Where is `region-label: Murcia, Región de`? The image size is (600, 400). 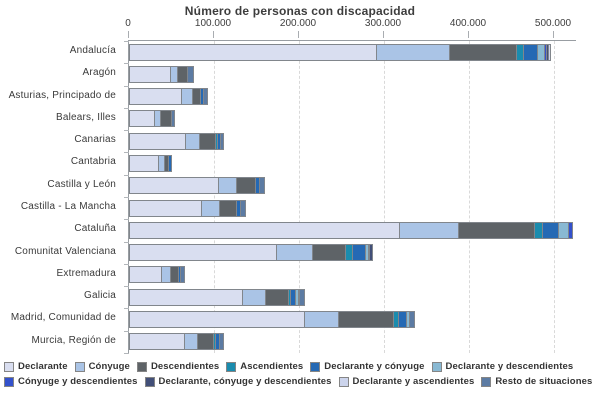 region-label: Murcia, Región de is located at coordinates (73, 340).